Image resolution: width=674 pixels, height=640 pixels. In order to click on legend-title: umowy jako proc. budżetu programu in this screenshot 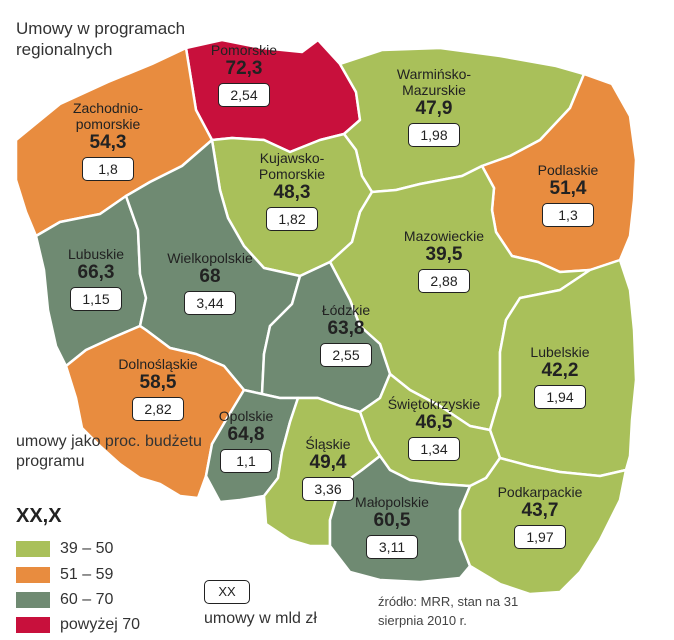, I will do `click(109, 451)`.